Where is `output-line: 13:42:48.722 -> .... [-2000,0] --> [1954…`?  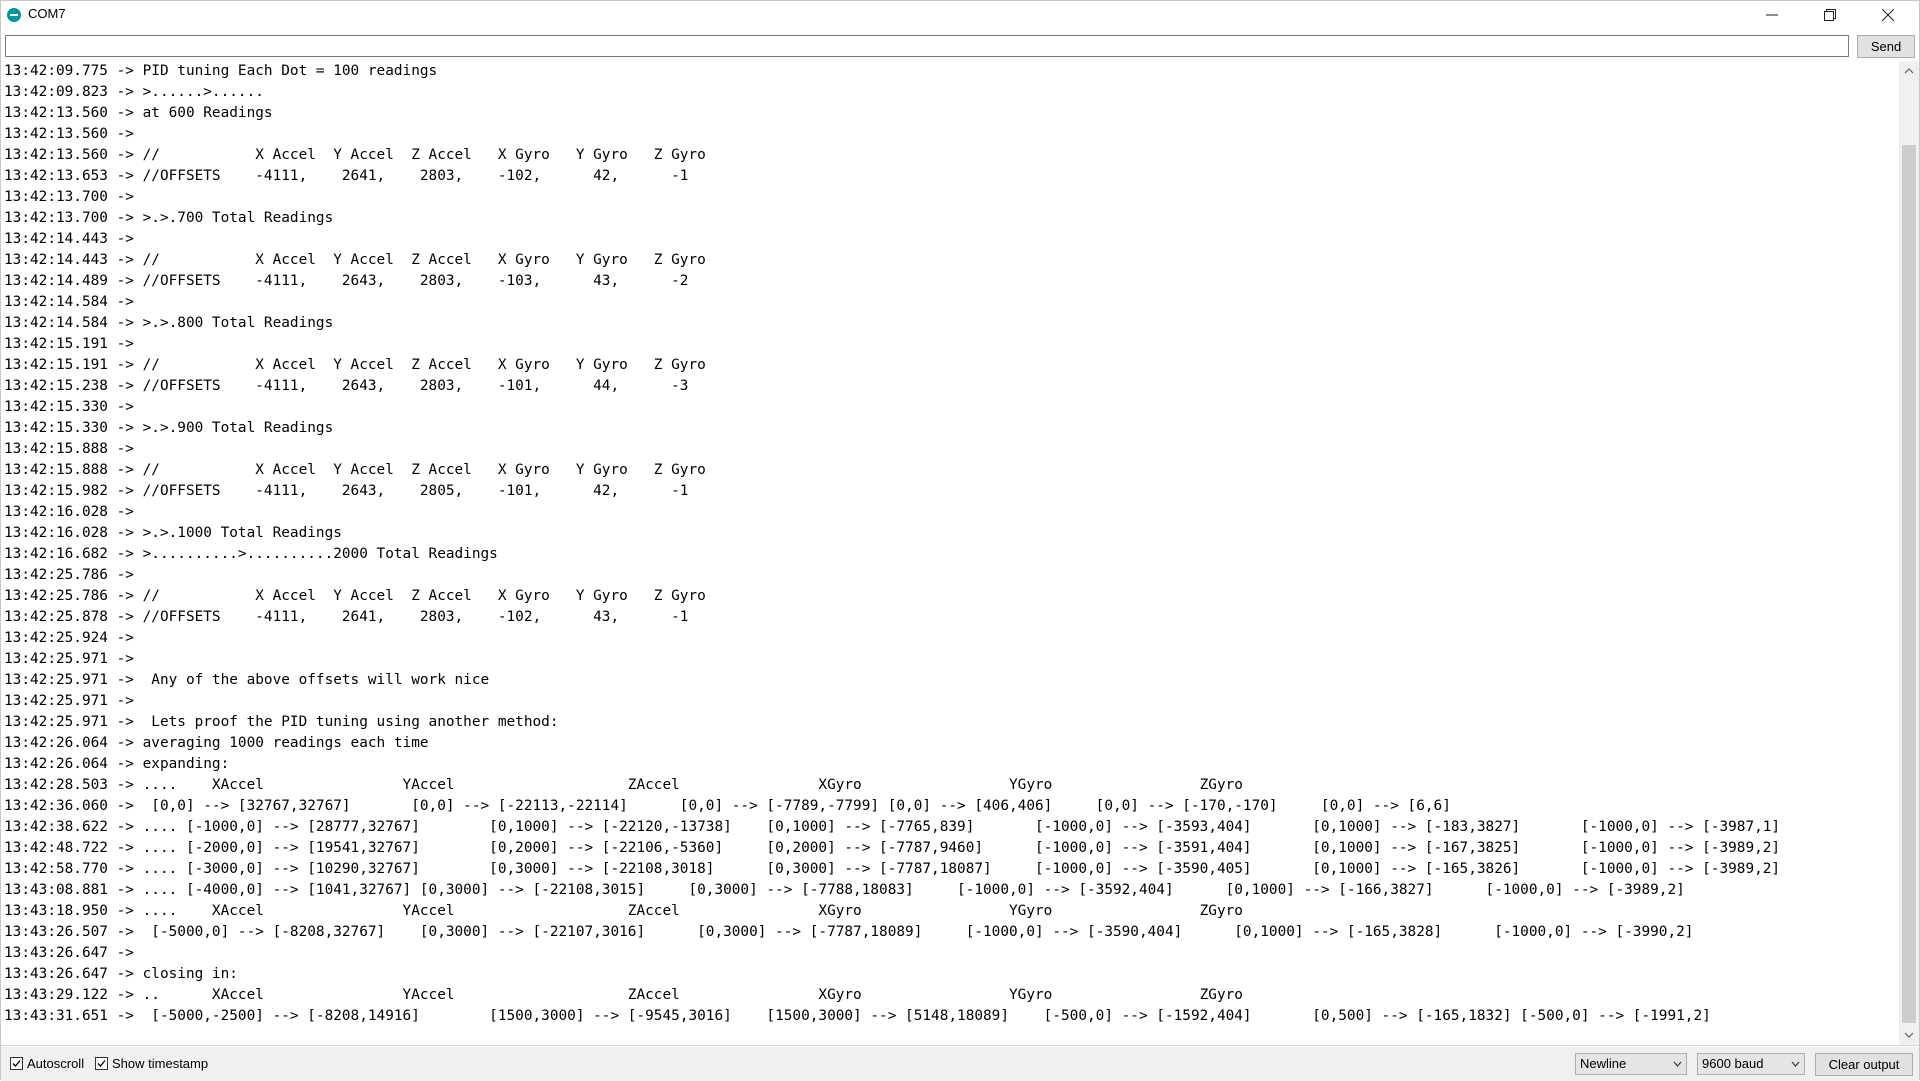 output-line: 13:42:48.722 -> .... [-2000,0] --> [1954… is located at coordinates (892, 848).